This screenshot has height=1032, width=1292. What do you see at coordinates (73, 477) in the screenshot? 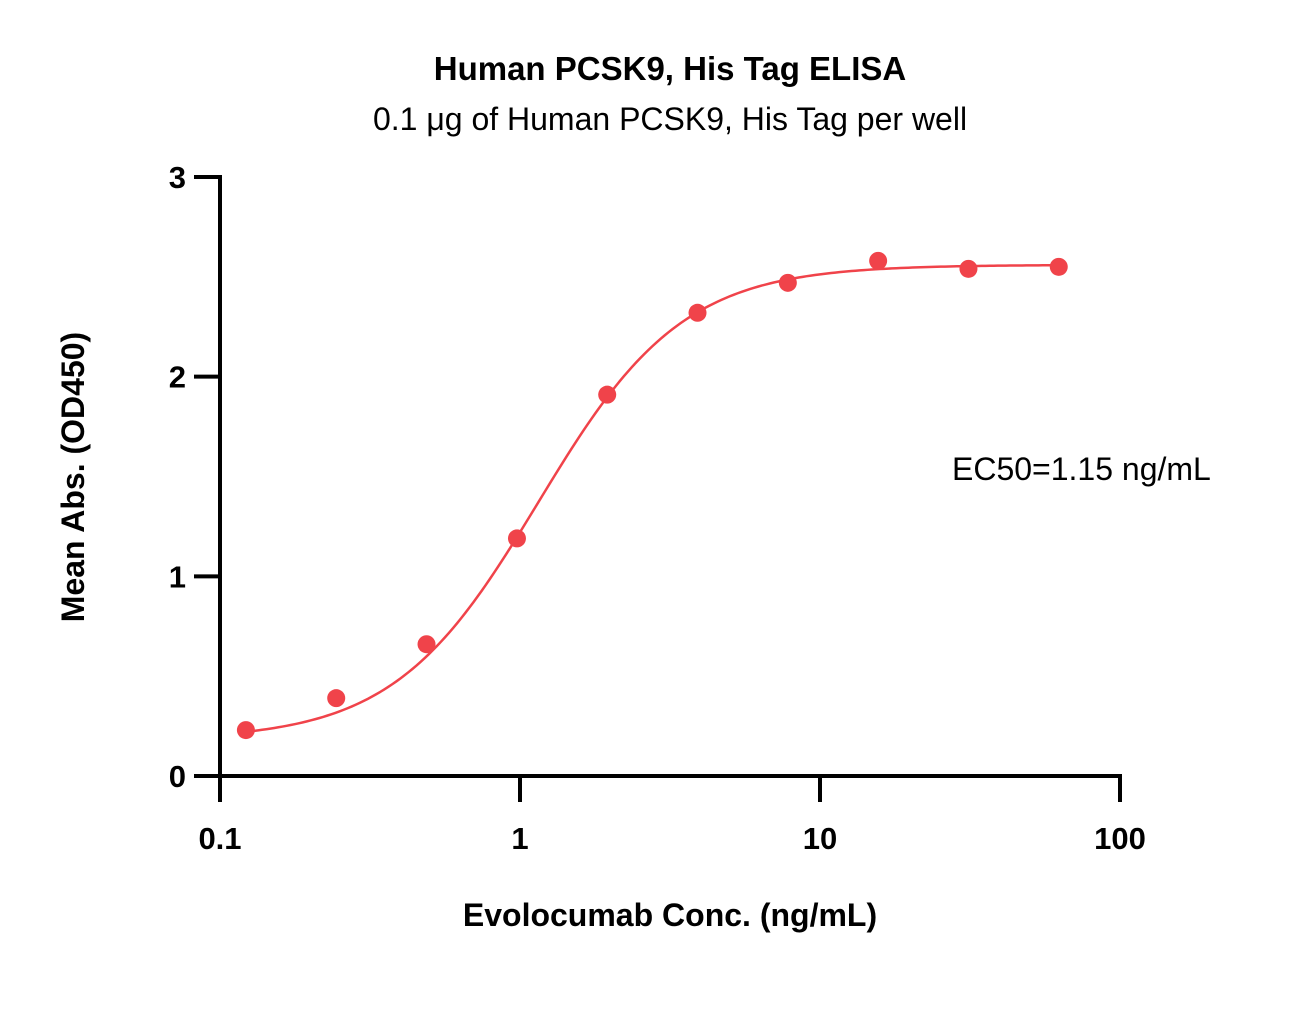
I see `y-axis-label: Mean Abs. (OD450)` at bounding box center [73, 477].